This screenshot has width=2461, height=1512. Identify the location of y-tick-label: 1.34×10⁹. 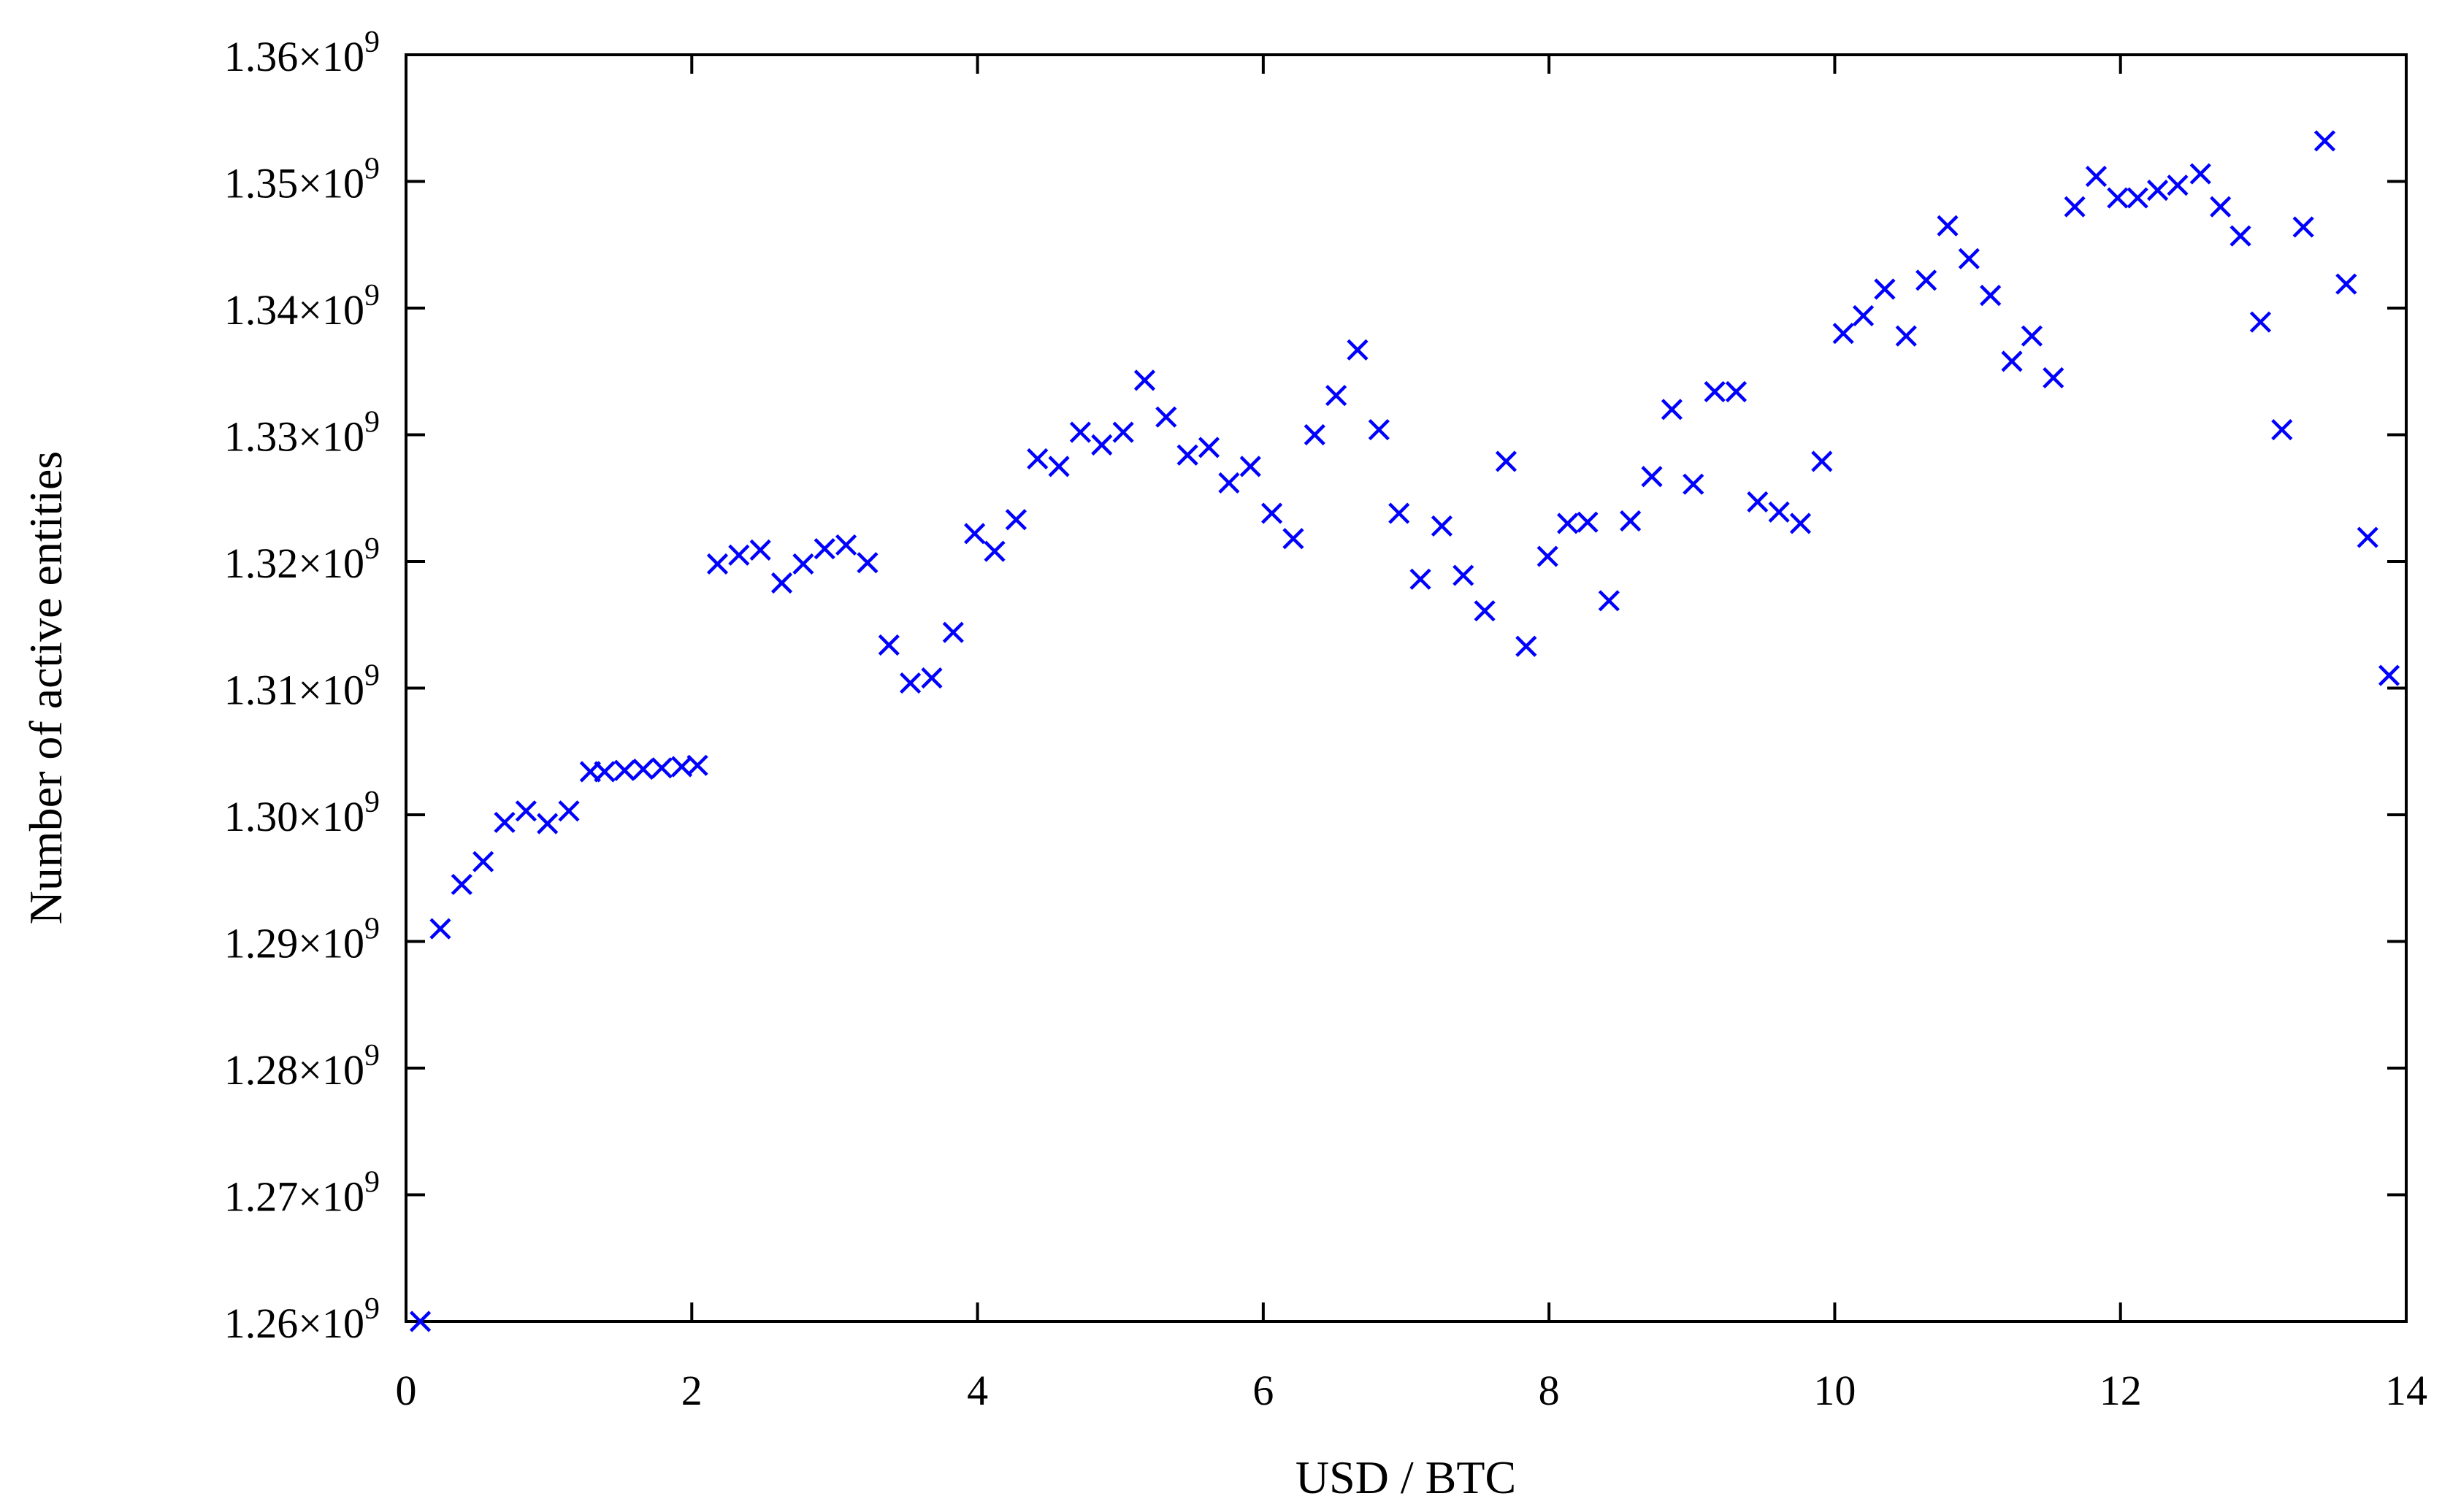
(302, 306).